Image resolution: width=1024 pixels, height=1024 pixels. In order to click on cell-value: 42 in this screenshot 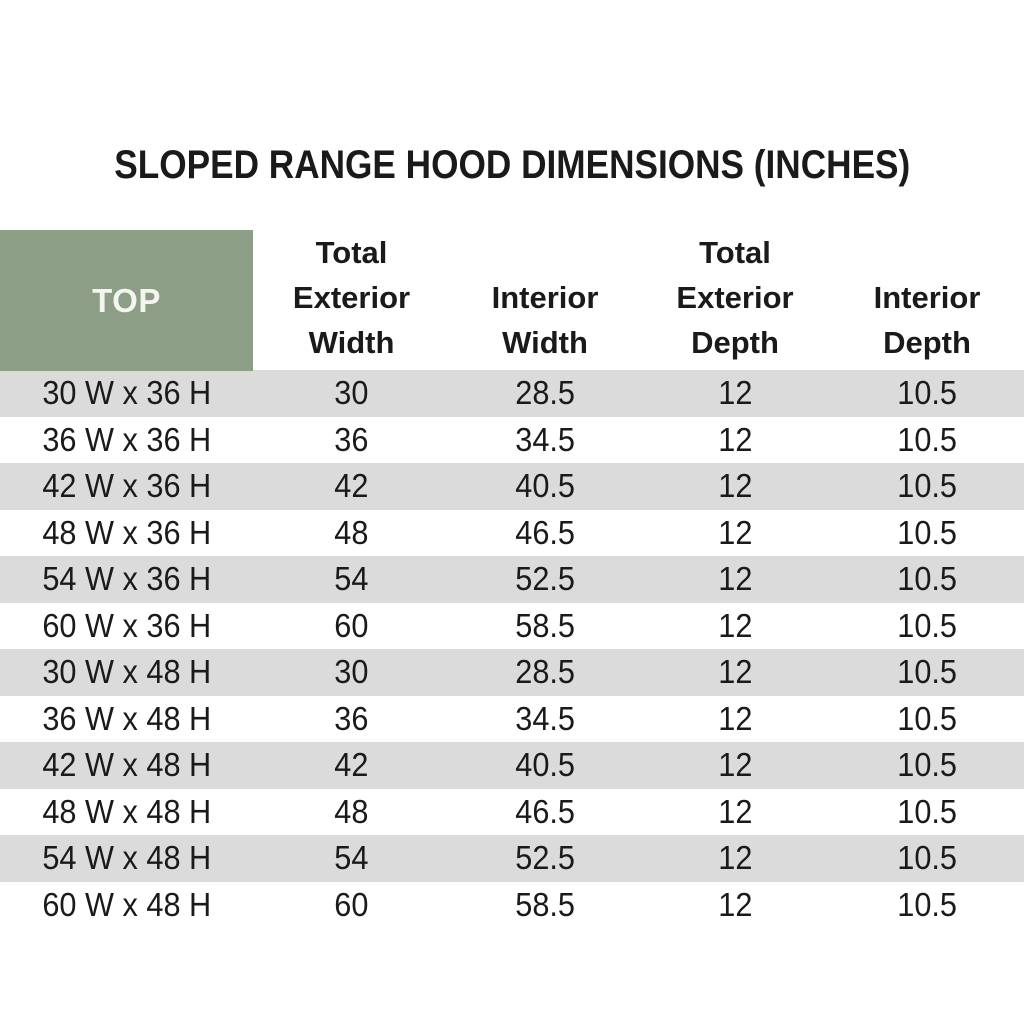, I will do `click(351, 764)`.